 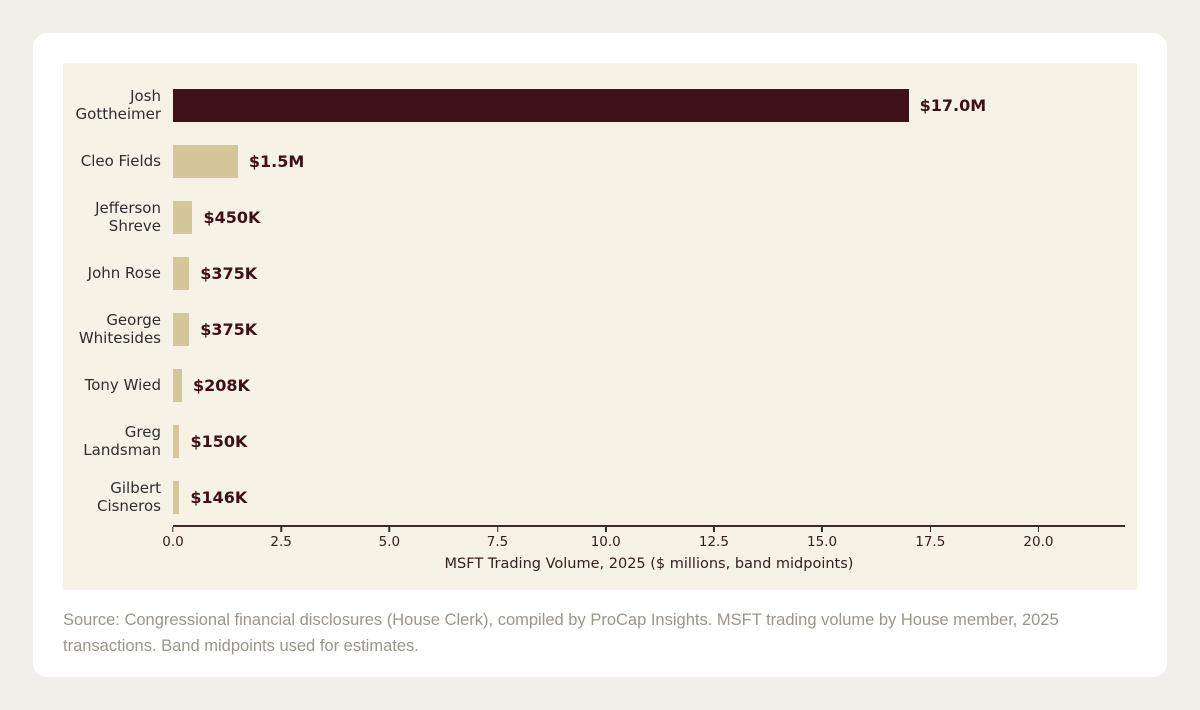 I want to click on bar-row: George Whitesides $375K, so click(x=594, y=329).